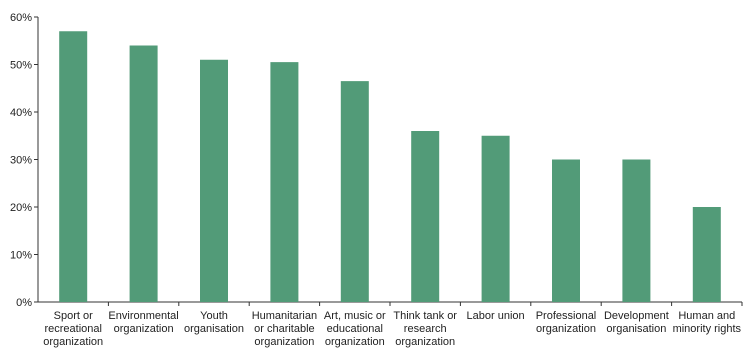  What do you see at coordinates (73, 329) in the screenshot?
I see `x-category-label: Sport or recreational organization` at bounding box center [73, 329].